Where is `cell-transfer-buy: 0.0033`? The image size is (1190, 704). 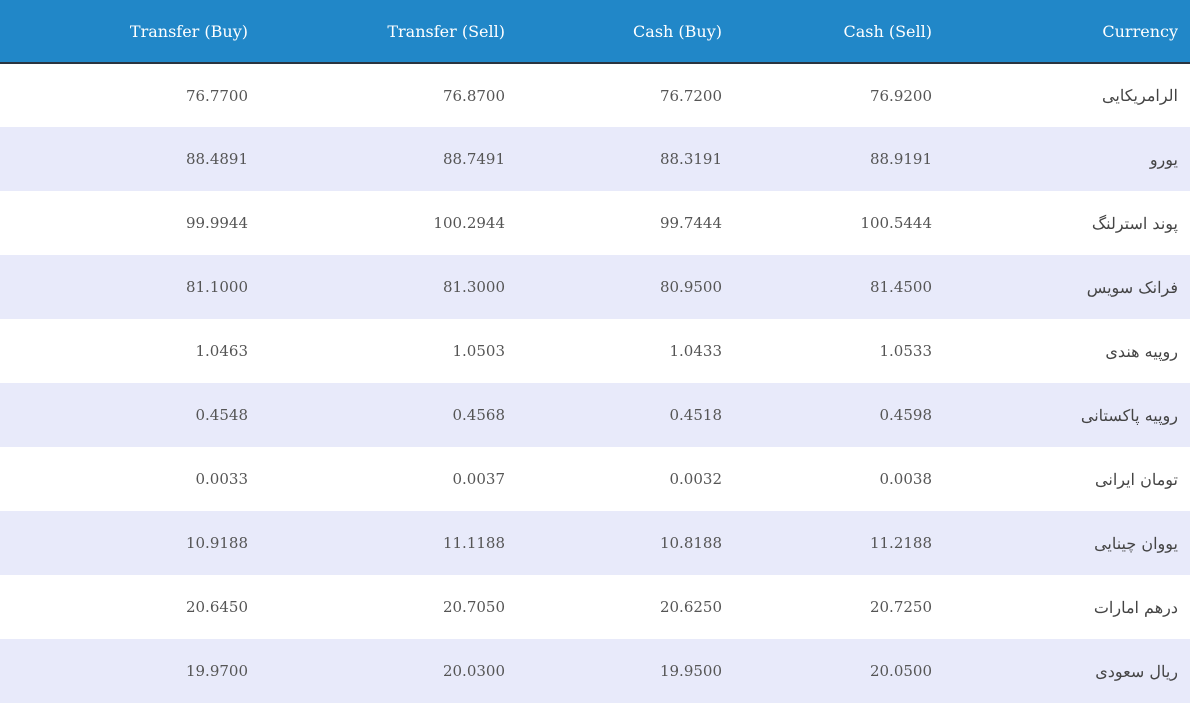 cell-transfer-buy: 0.0033 is located at coordinates (222, 479).